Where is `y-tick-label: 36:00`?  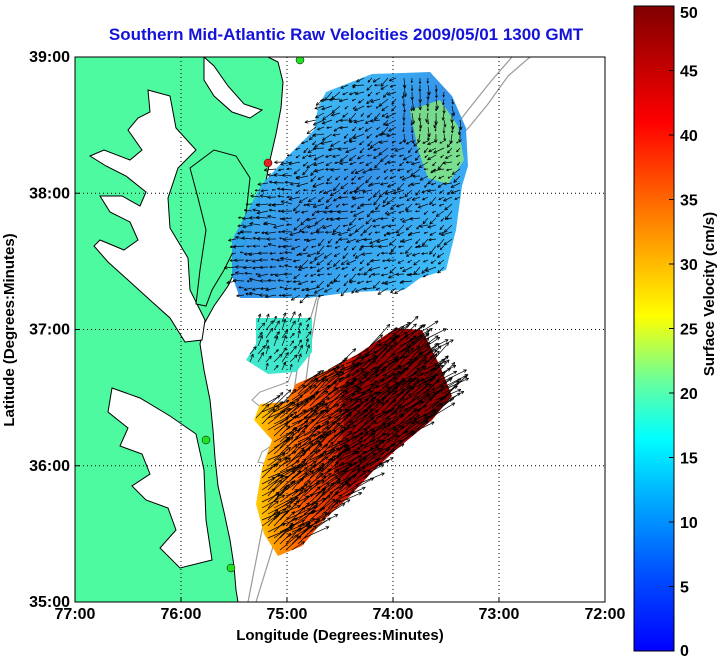 y-tick-label: 36:00 is located at coordinates (49, 466).